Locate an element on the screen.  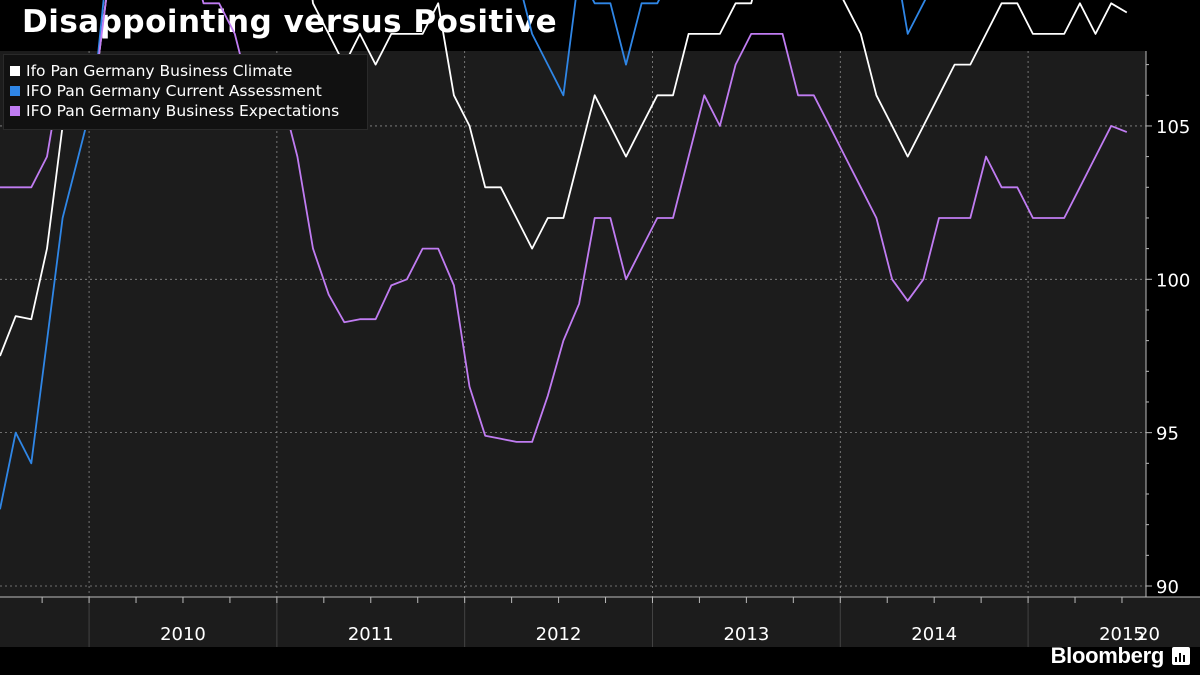
x-tick-label: 2011 is located at coordinates (371, 634).